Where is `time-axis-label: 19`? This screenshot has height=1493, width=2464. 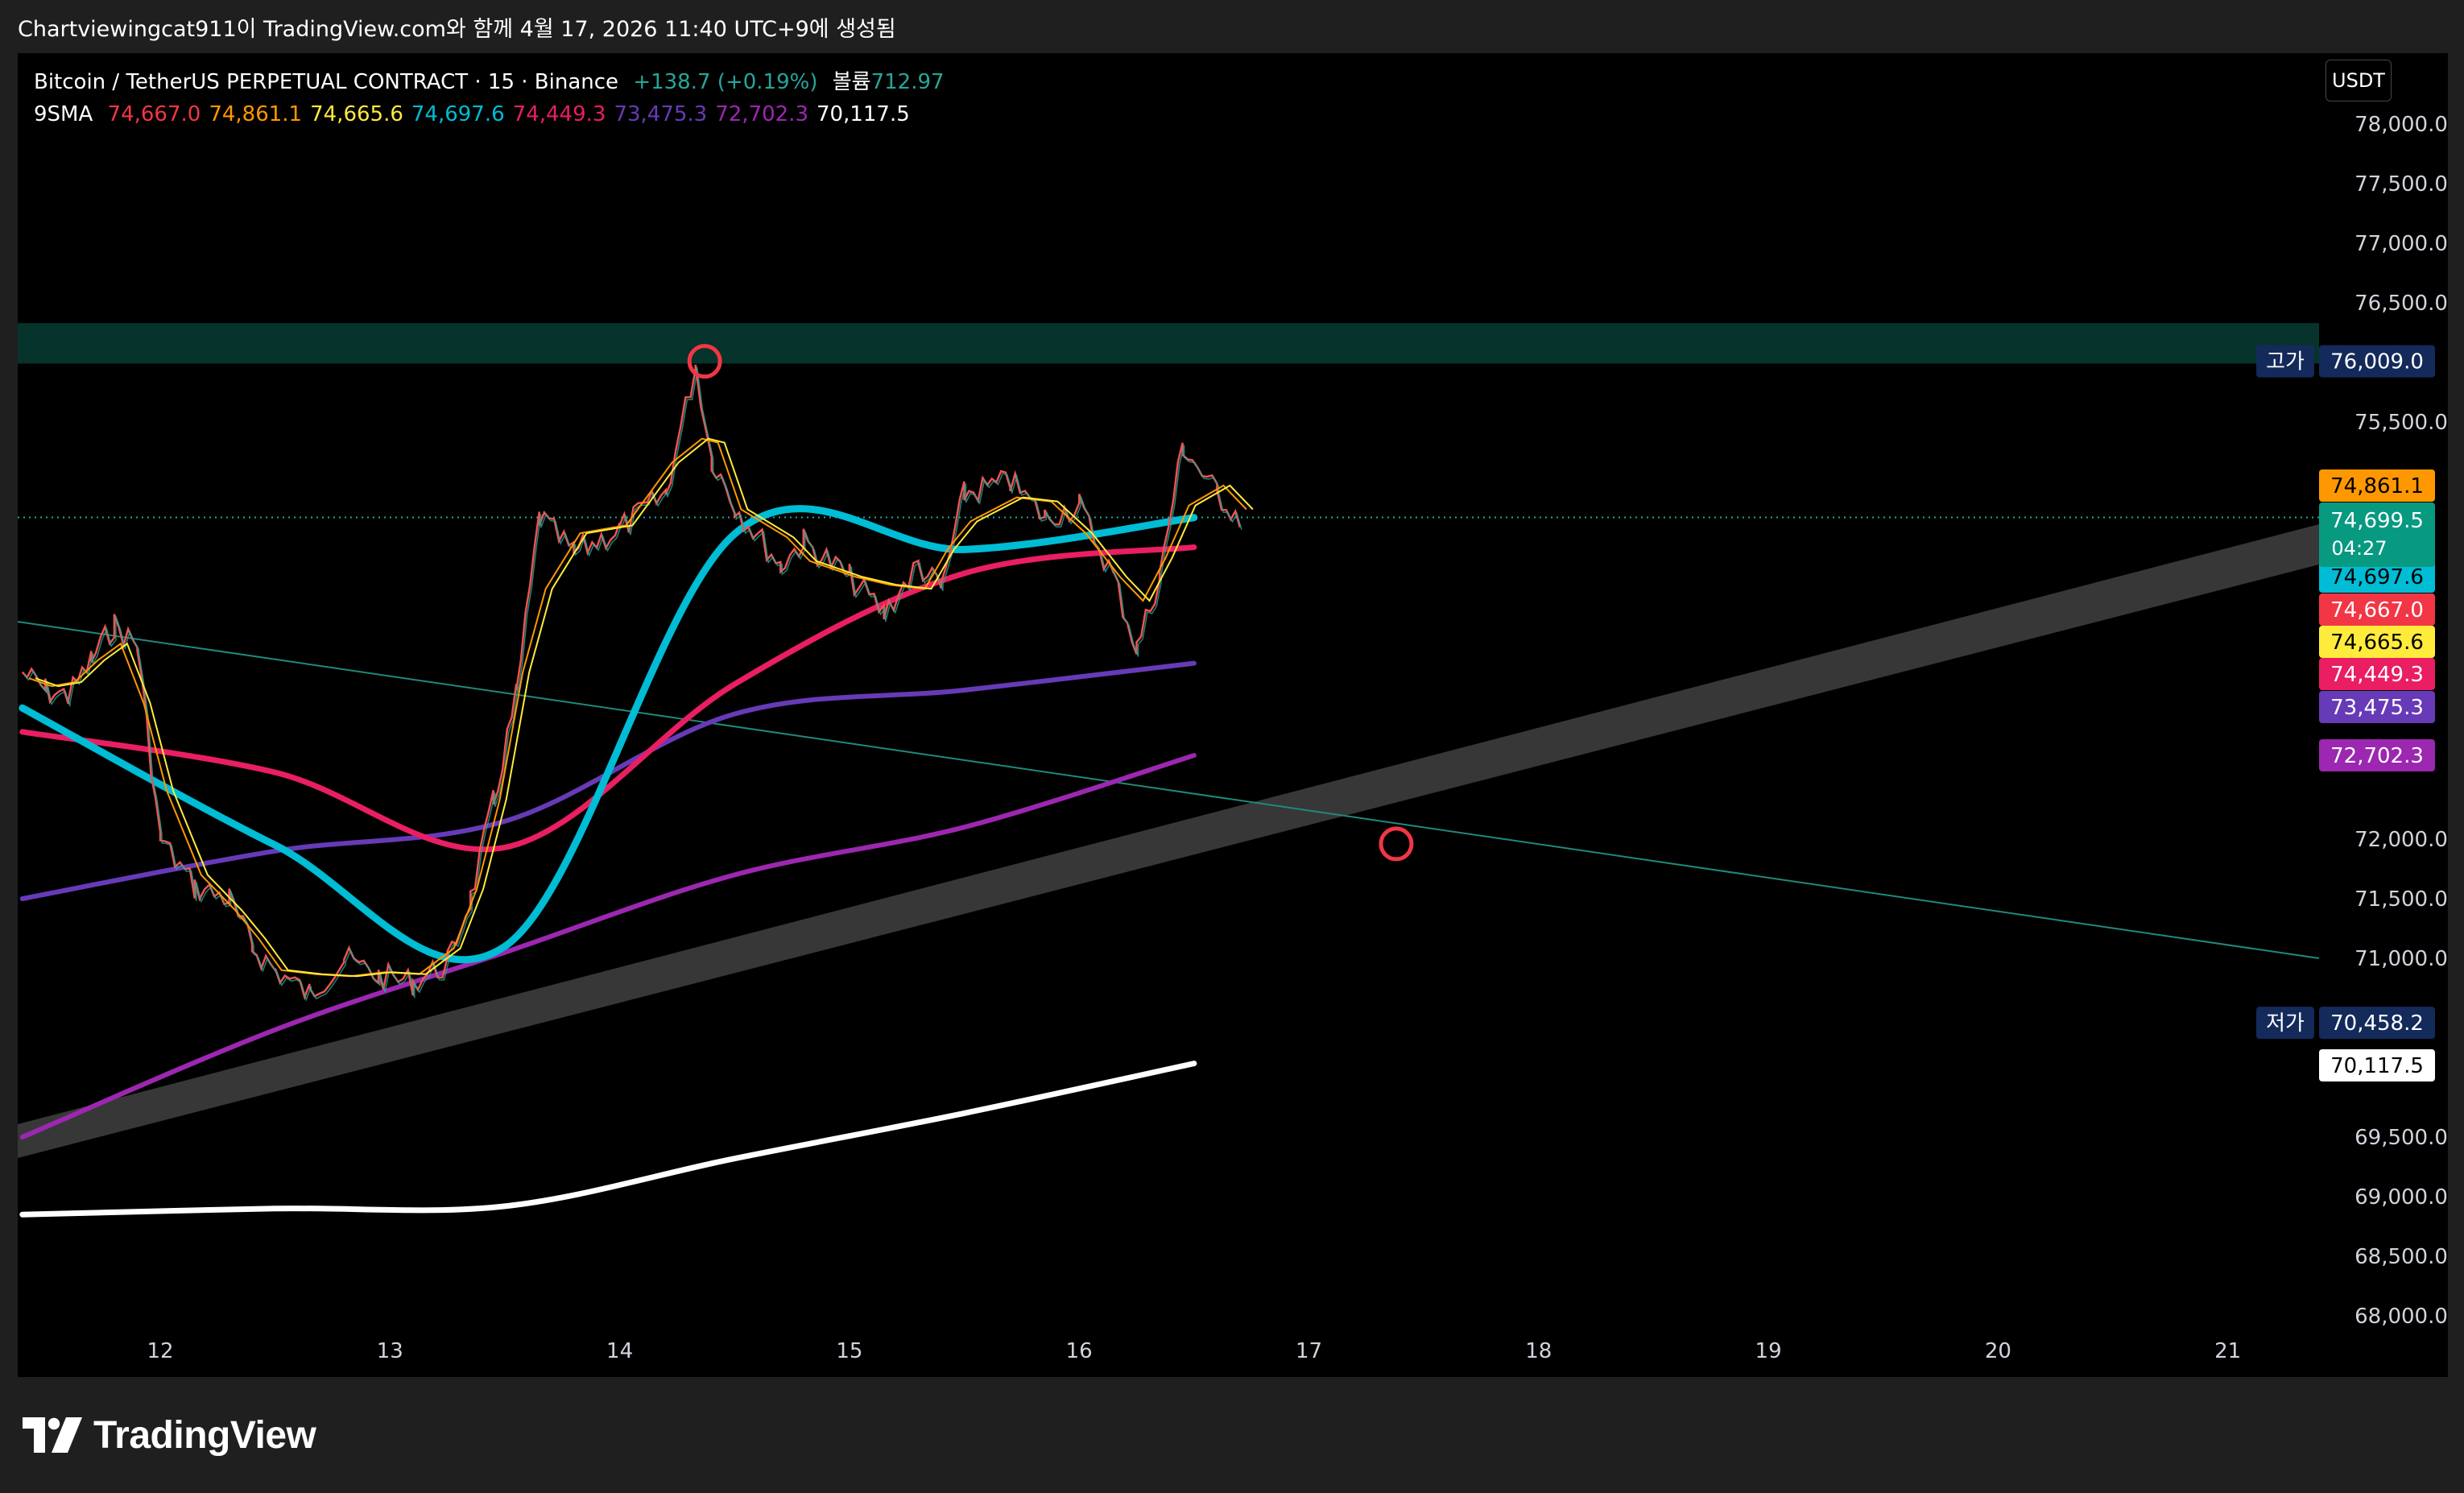 time-axis-label: 19 is located at coordinates (1768, 1351).